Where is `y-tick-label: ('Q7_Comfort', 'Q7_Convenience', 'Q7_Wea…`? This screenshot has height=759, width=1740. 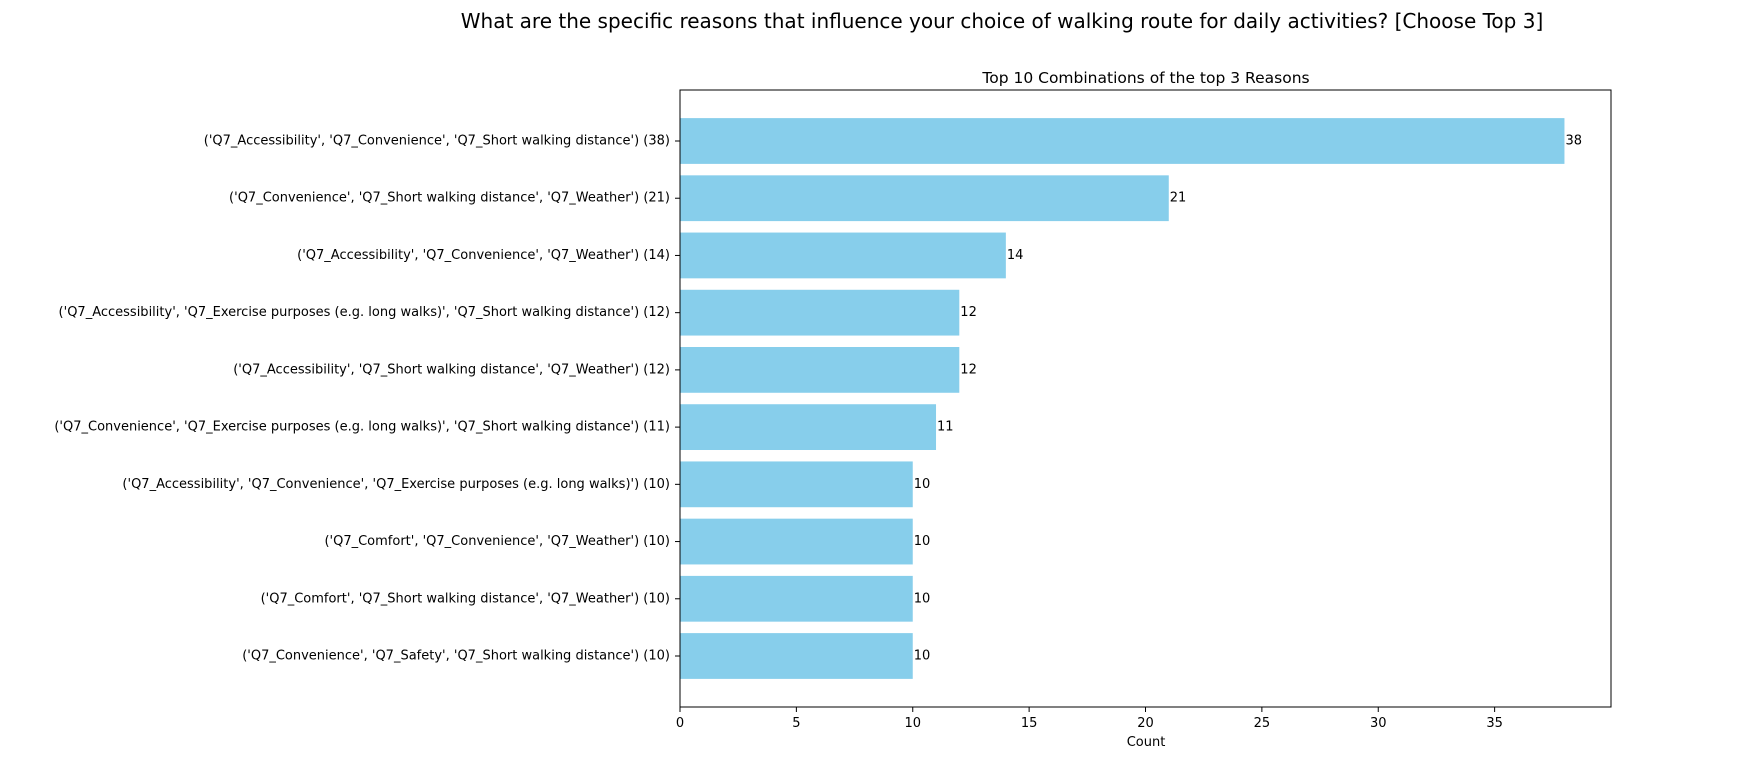
y-tick-label: ('Q7_Comfort', 'Q7_Convenience', 'Q7_Wea… is located at coordinates (497, 541).